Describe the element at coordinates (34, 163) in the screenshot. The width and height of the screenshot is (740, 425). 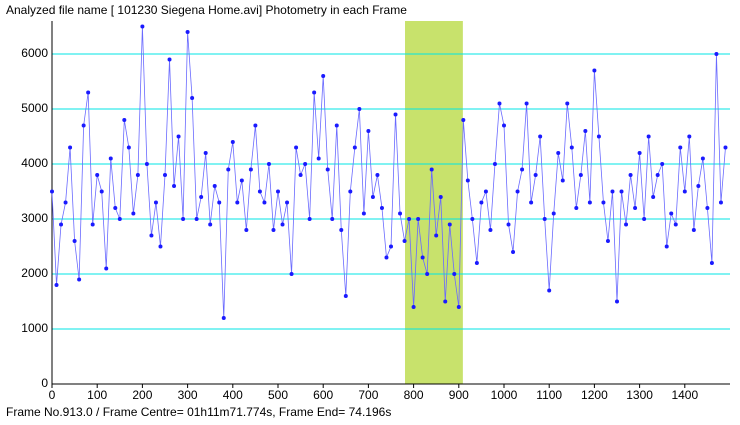
I see `y-tick-label: 4000` at that location.